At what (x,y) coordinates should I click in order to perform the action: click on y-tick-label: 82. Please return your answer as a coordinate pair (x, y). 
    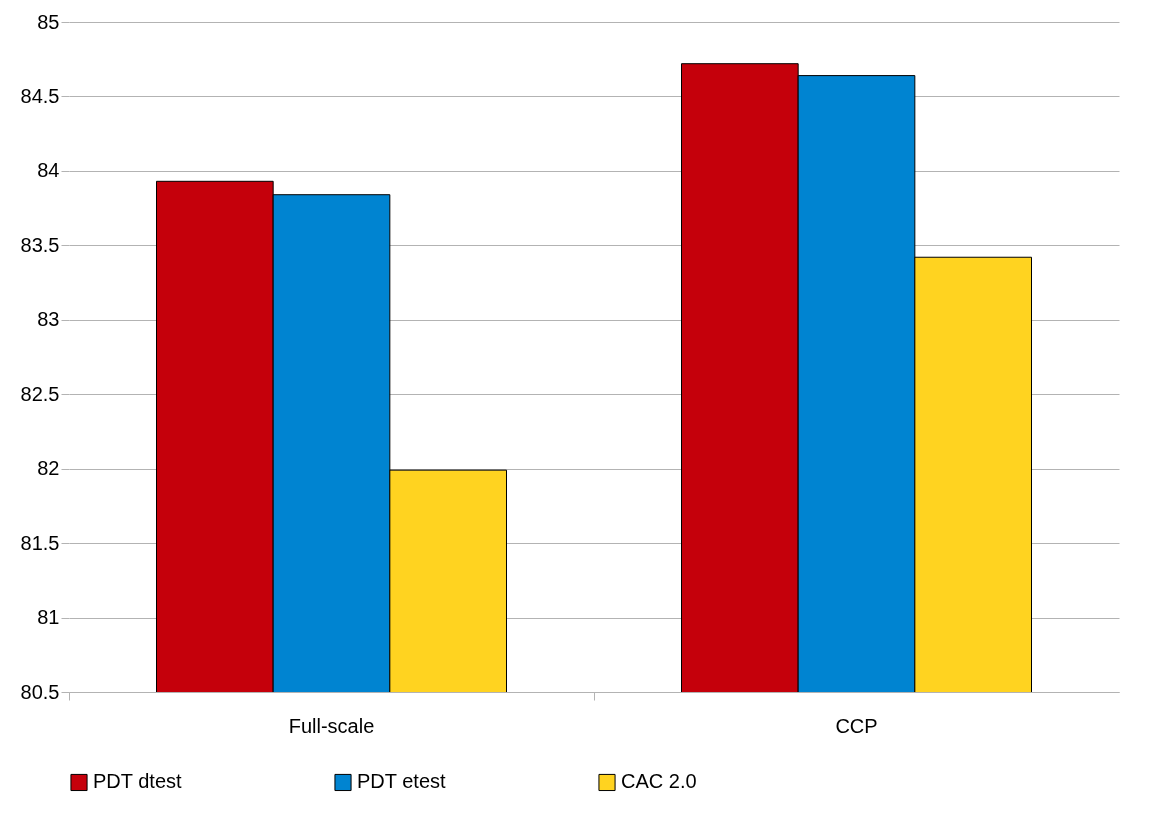
    Looking at the image, I should click on (48, 468).